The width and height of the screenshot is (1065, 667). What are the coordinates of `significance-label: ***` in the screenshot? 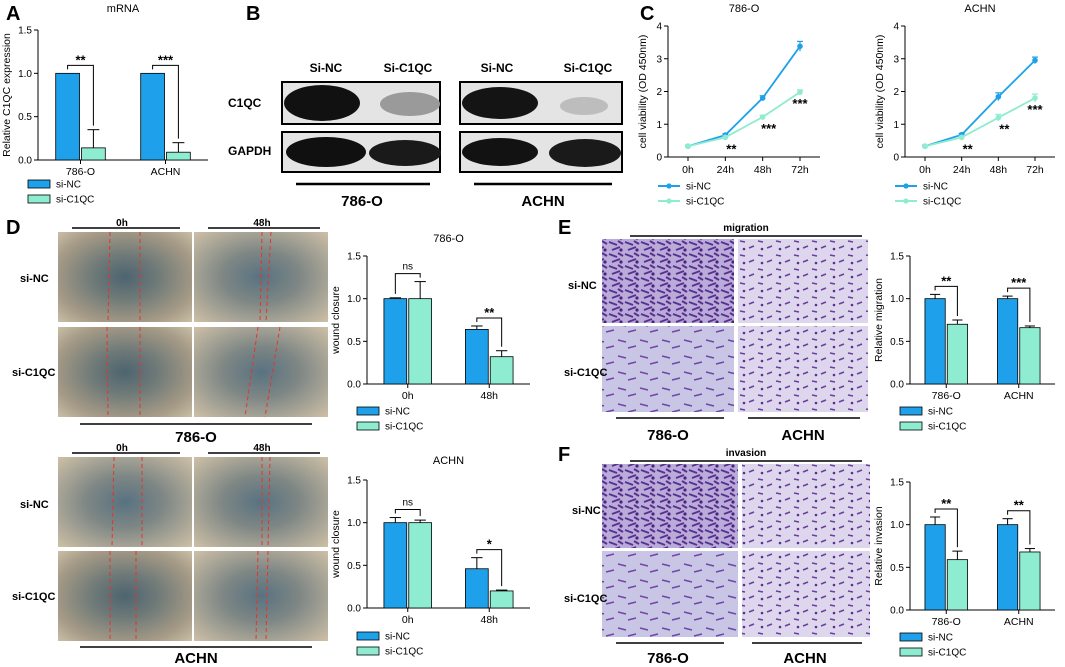 It's located at (166, 59).